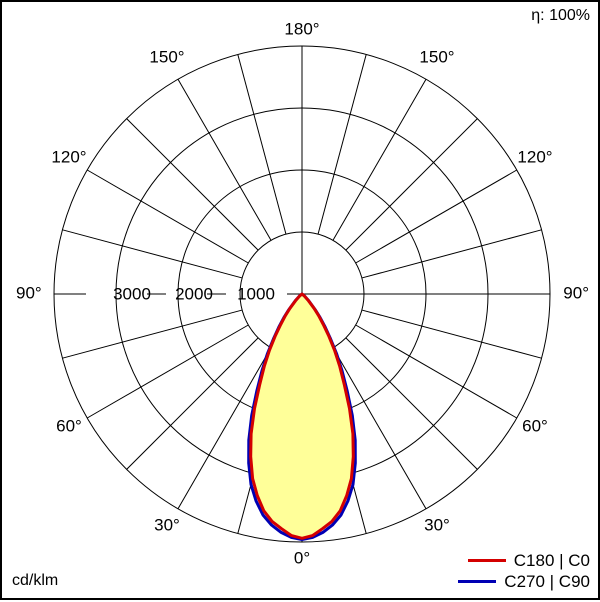 The height and width of the screenshot is (602, 600). I want to click on angle-label-right-30: 30°, so click(437, 524).